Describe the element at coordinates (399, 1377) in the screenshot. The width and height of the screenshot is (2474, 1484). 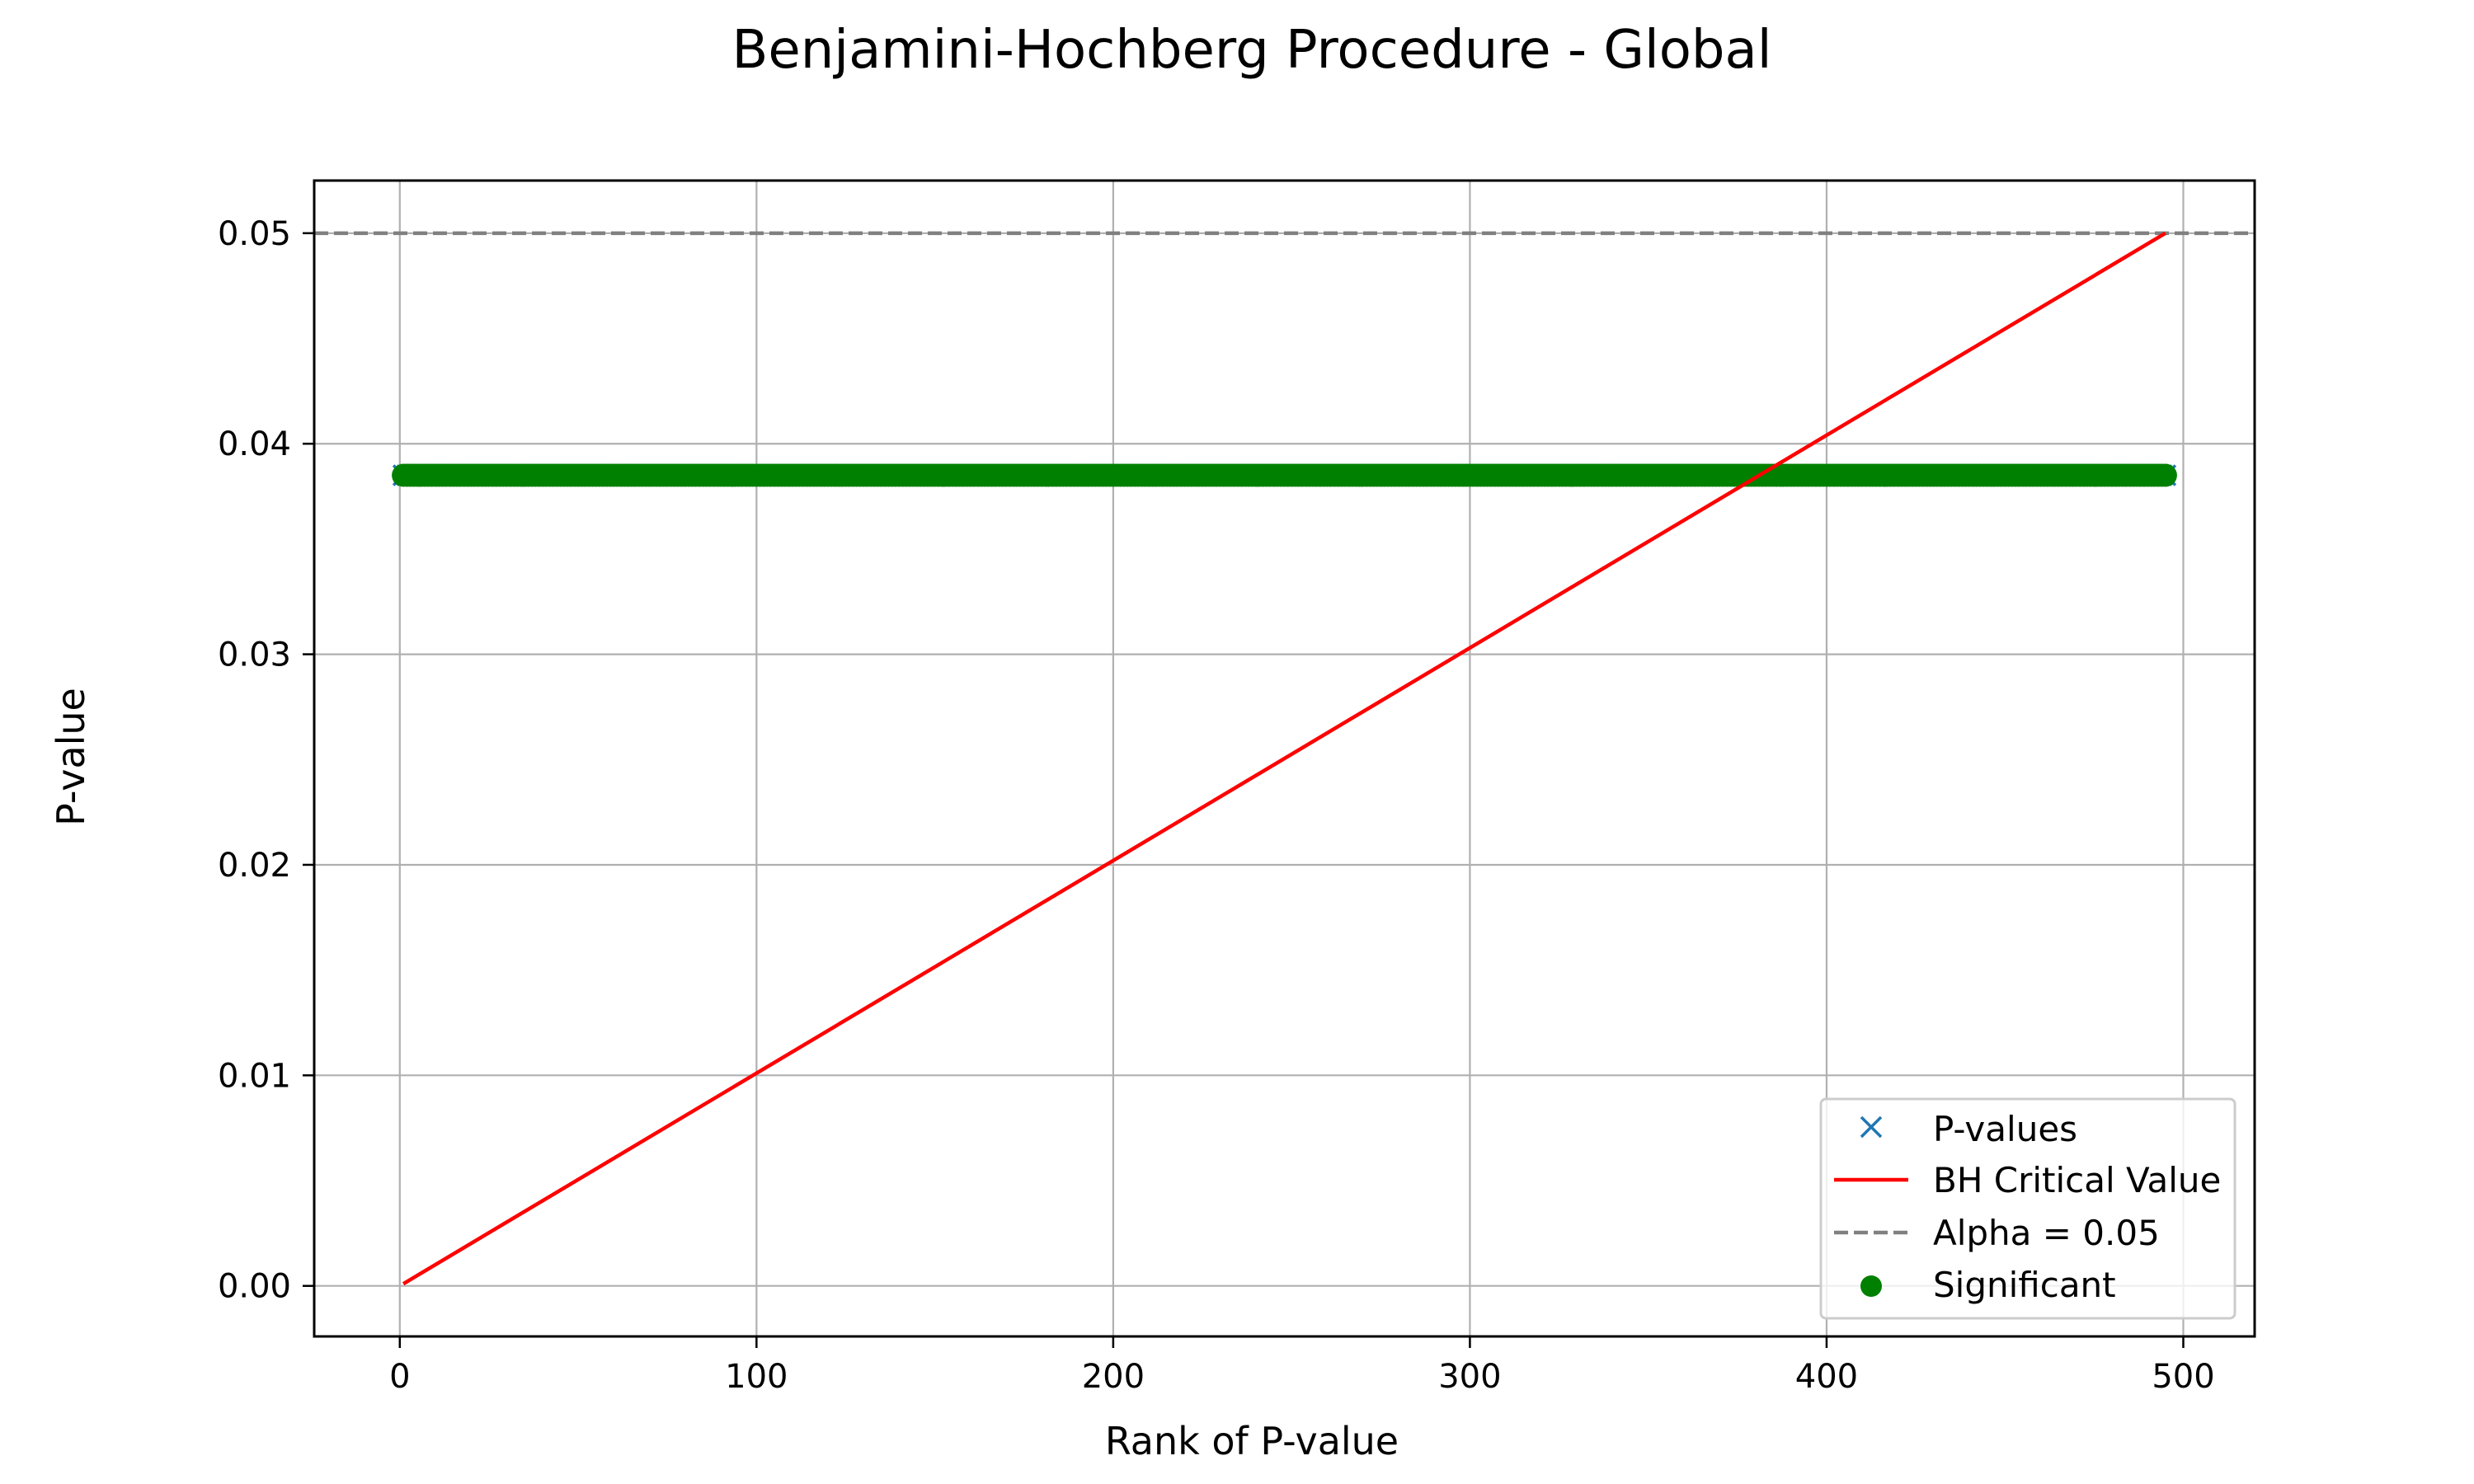
I see `x-tick-label: 0` at that location.